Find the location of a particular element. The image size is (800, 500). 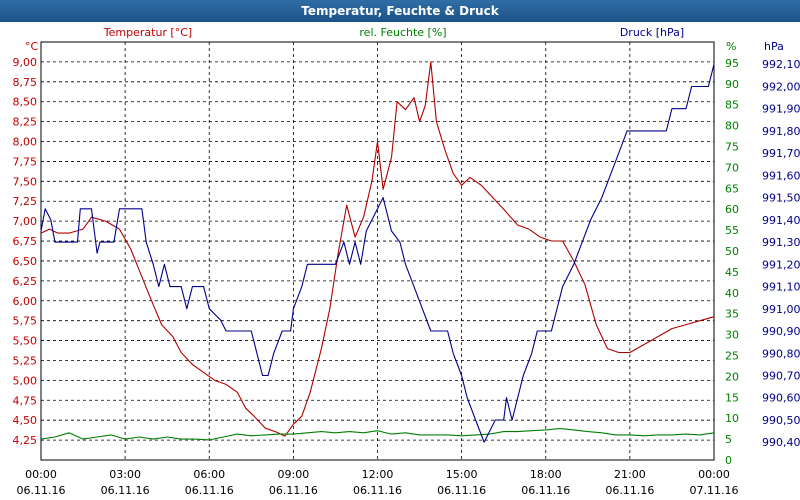

pressure-axis-title: Druck [hPa] is located at coordinates (652, 32).